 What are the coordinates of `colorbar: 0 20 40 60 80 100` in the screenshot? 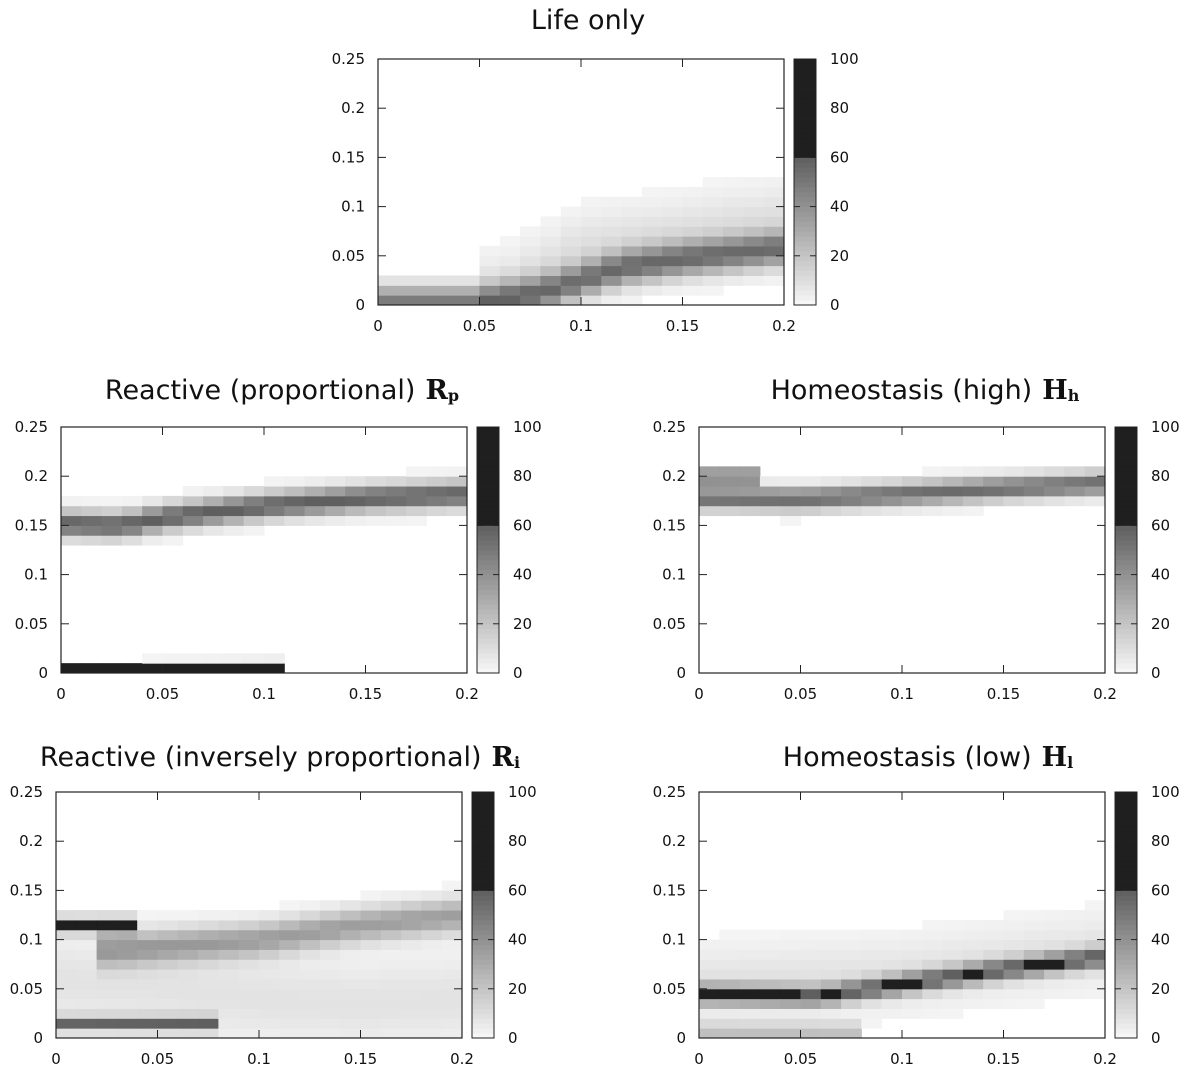 It's located at (1147, 915).